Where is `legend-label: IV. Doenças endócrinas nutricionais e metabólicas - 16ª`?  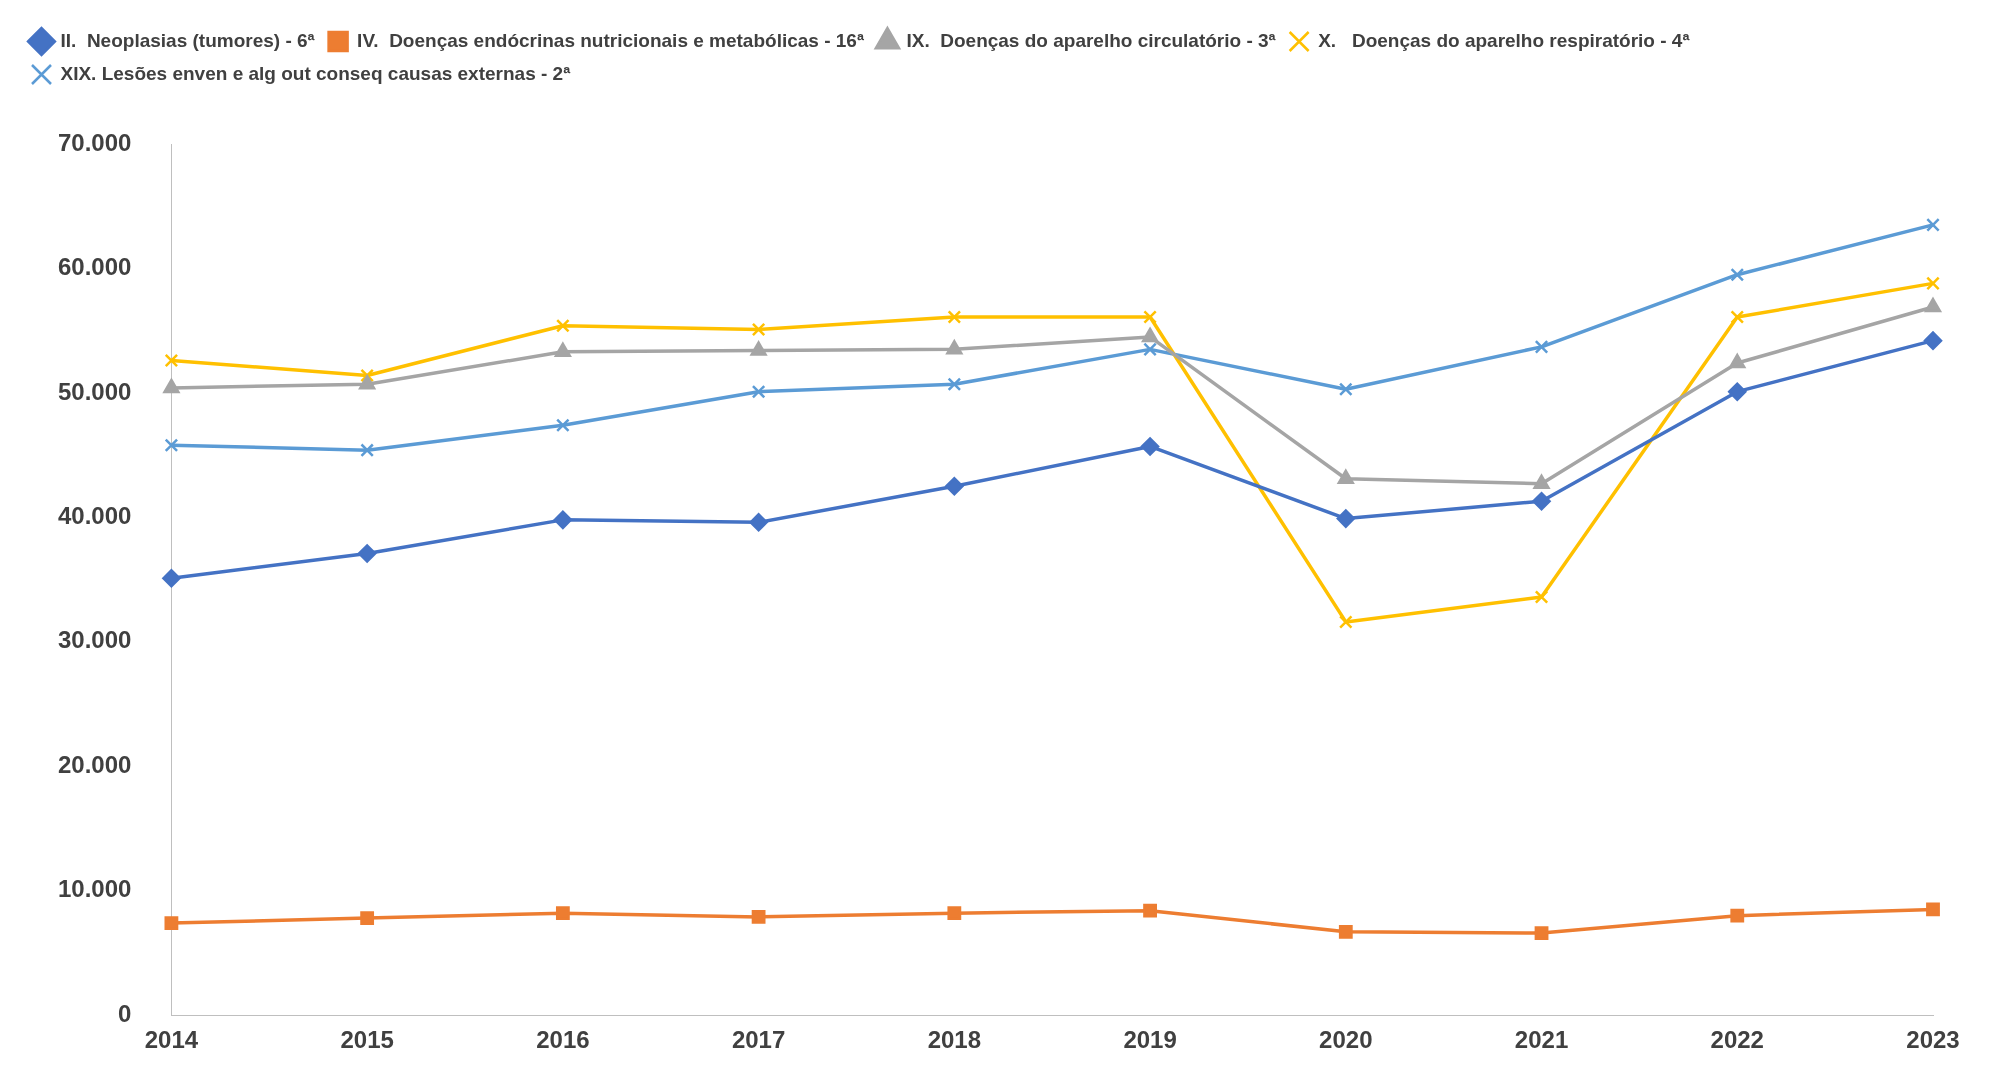 legend-label: IV. Doenças endócrinas nutricionais e metabólicas - 16ª is located at coordinates (611, 40).